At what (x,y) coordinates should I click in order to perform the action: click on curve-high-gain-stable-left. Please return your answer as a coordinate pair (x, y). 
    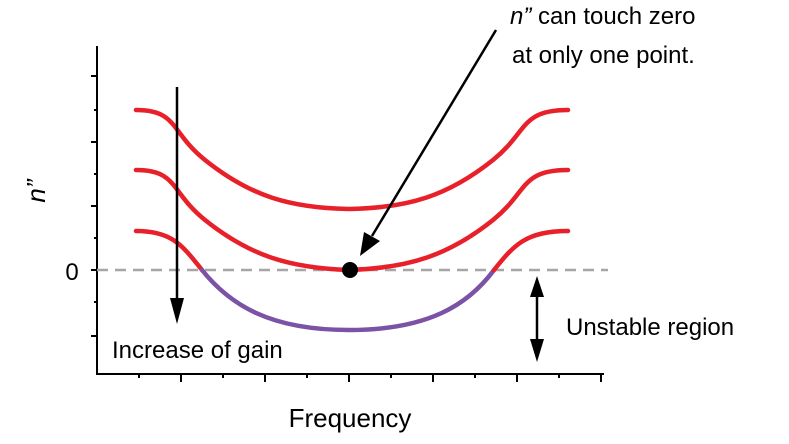
    Looking at the image, I should click on (169, 250).